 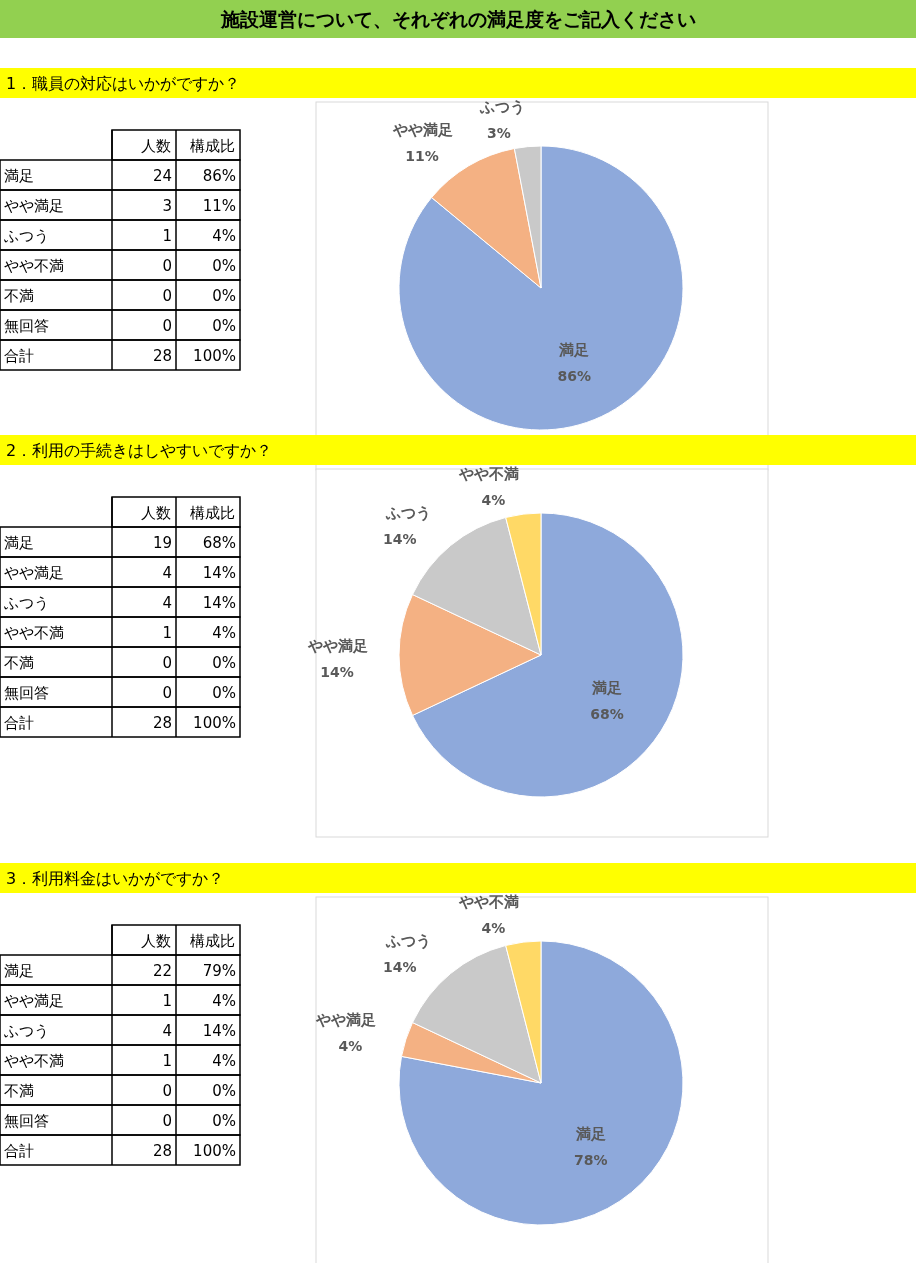 What do you see at coordinates (167, 206) in the screenshot?
I see `text: 3` at bounding box center [167, 206].